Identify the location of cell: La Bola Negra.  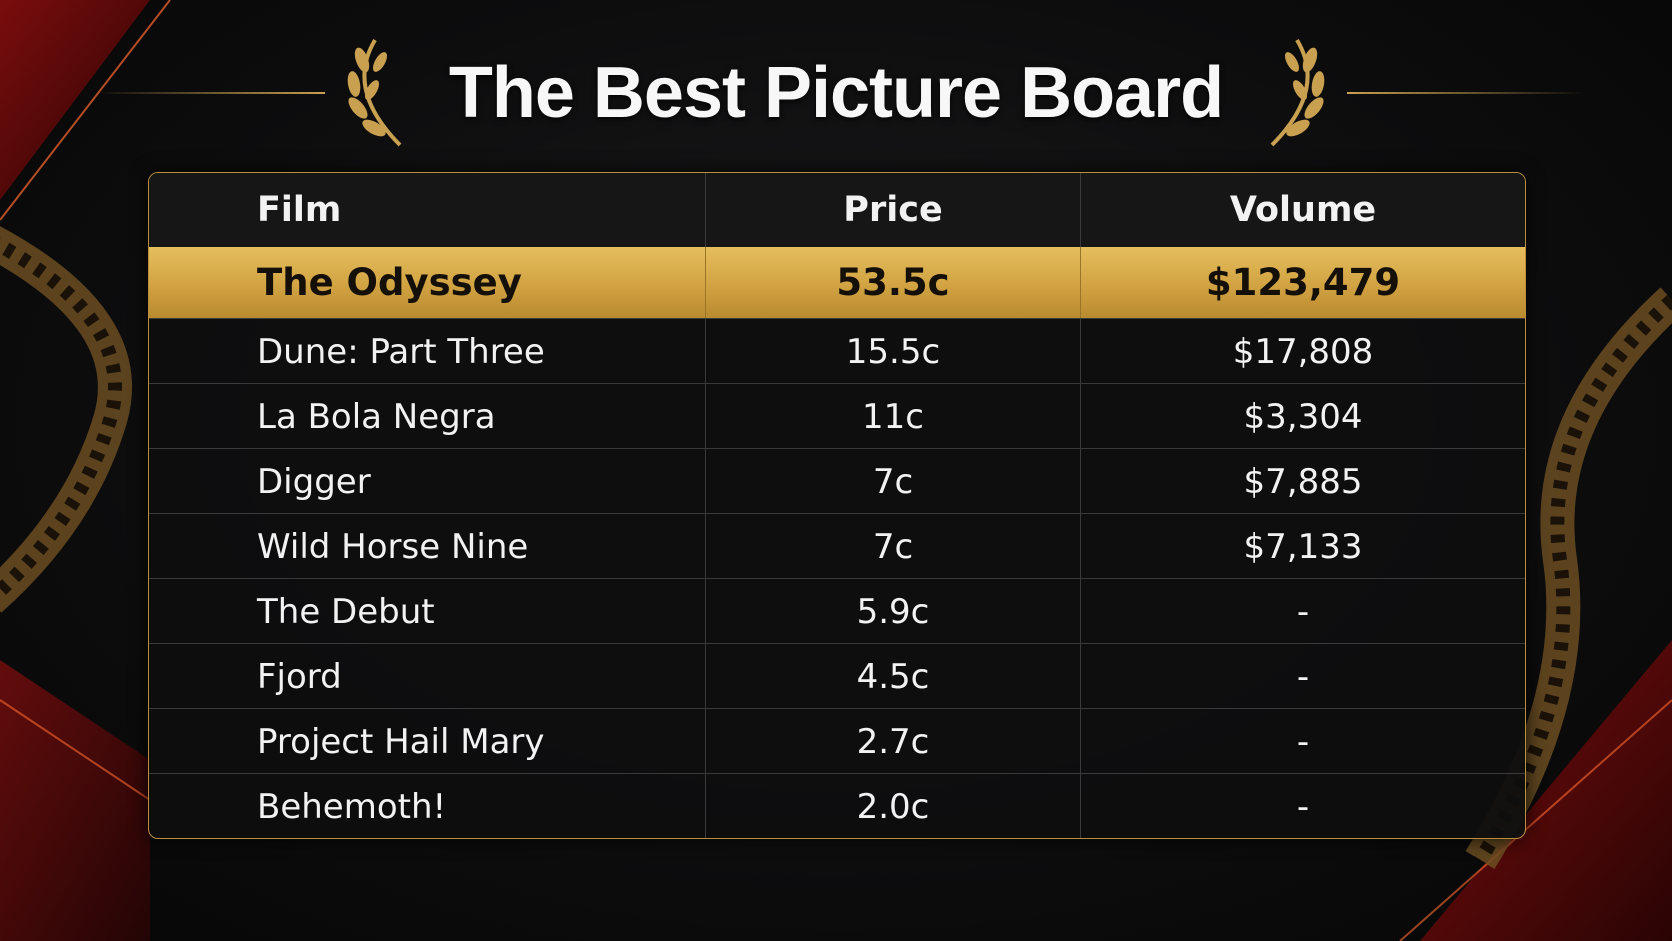
(427, 416).